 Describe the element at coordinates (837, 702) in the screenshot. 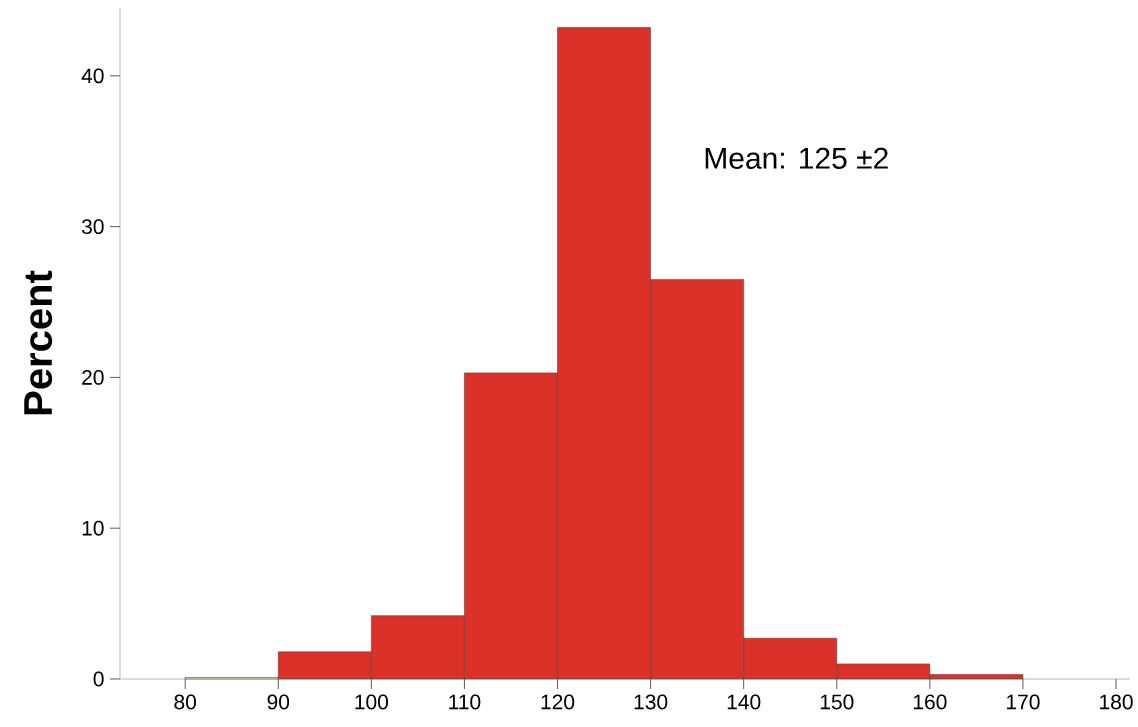

I see `x-tick-label: 150` at that location.